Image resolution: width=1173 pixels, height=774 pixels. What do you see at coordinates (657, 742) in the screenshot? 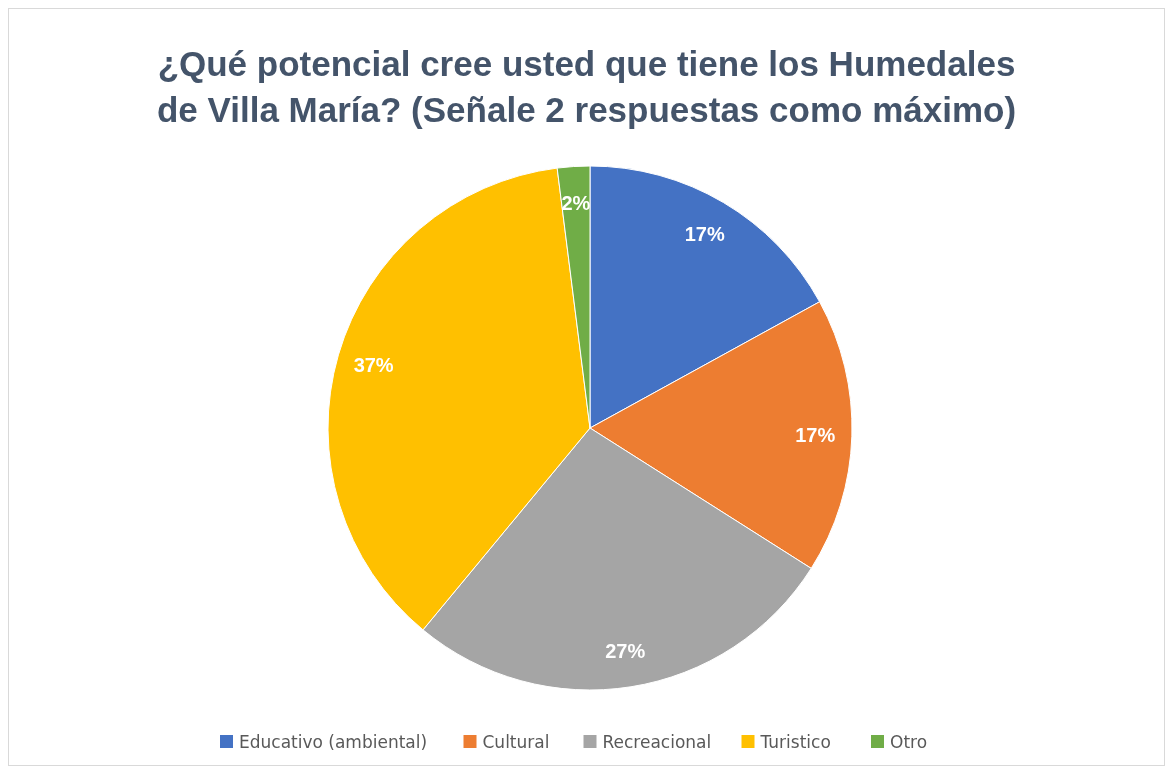
I see `legend-label: Recreacional` at bounding box center [657, 742].